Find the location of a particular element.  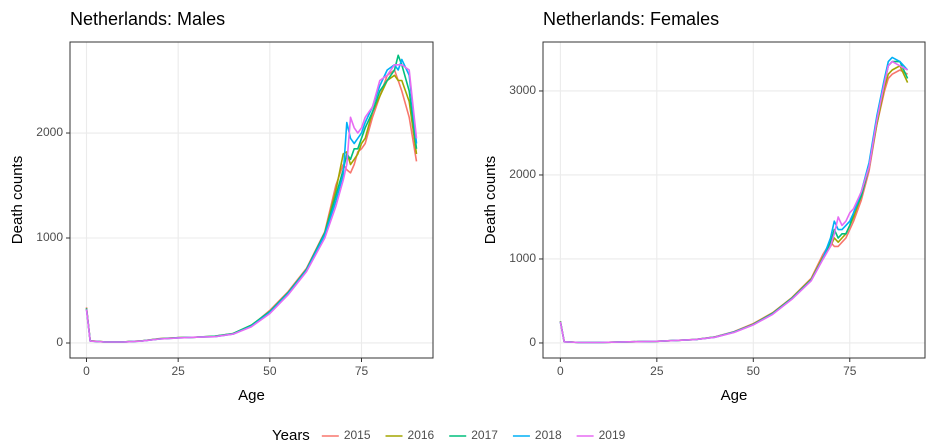

legend-label: 2016 is located at coordinates (421, 435).